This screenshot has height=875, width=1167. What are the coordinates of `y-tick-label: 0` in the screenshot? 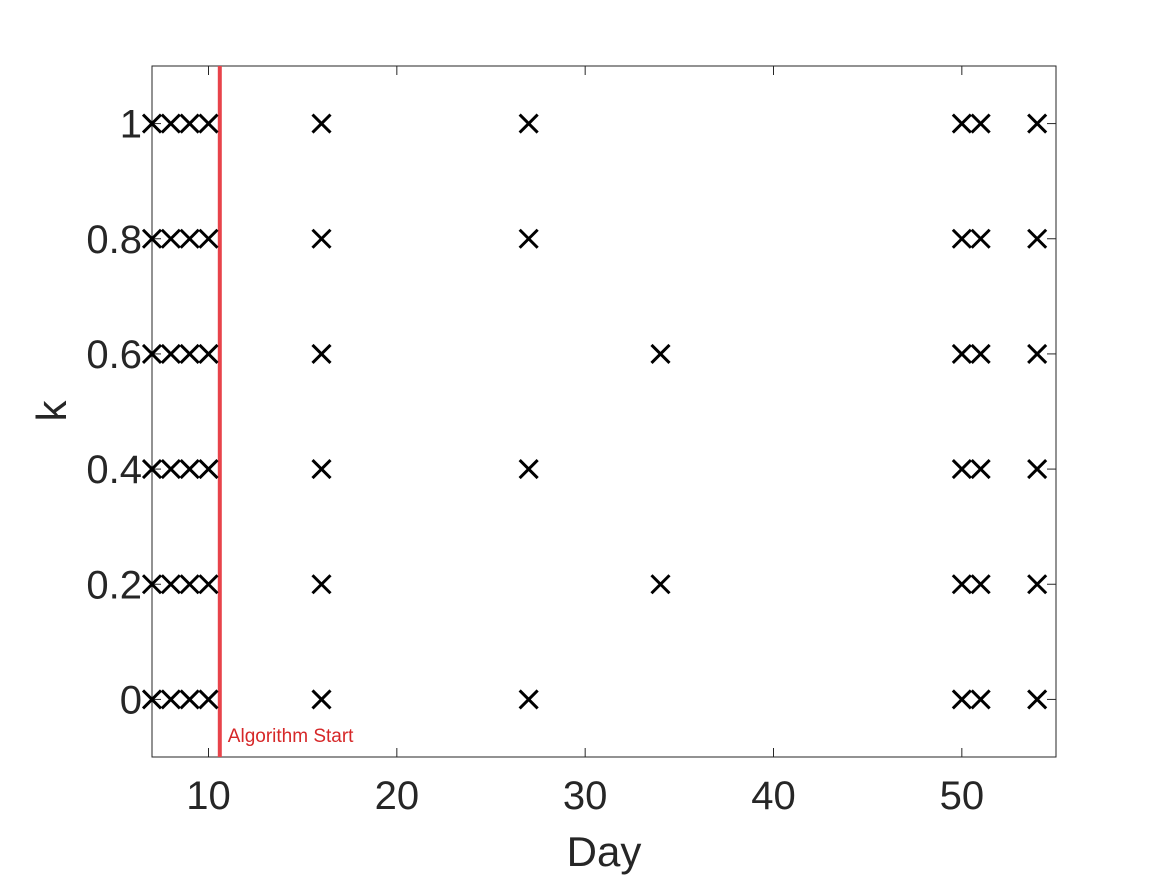 It's located at (131, 700).